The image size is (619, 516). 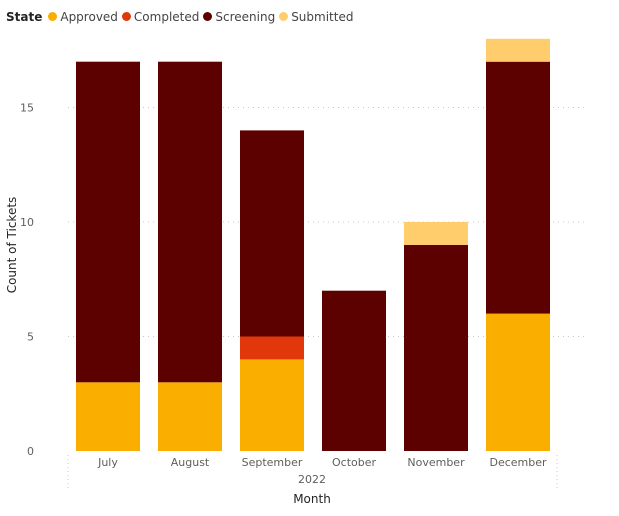 What do you see at coordinates (27, 222) in the screenshot?
I see `y-tick-label: 10` at bounding box center [27, 222].